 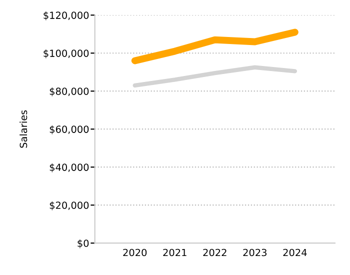 I want to click on y-tick-label: $40,000, so click(x=69, y=167).